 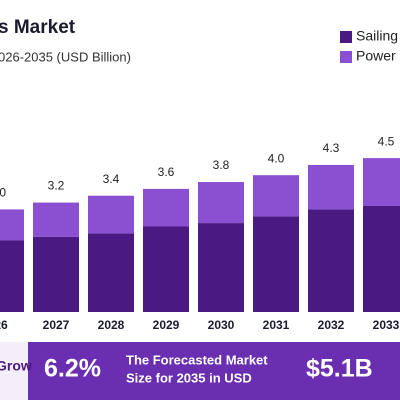 I want to click on growth-label: Grow, so click(x=16, y=366).